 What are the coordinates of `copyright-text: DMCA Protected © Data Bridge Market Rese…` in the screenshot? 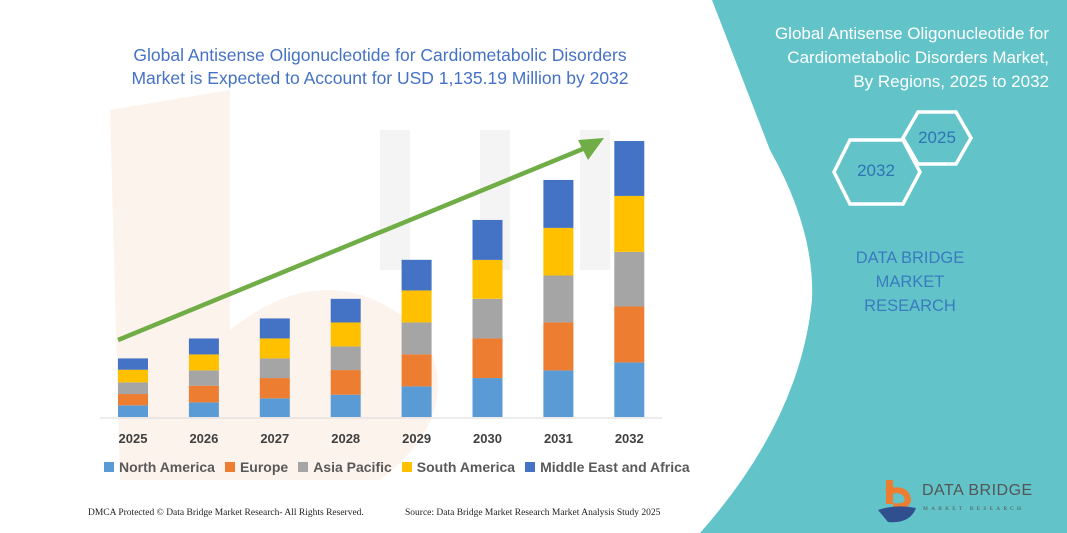 It's located at (226, 513).